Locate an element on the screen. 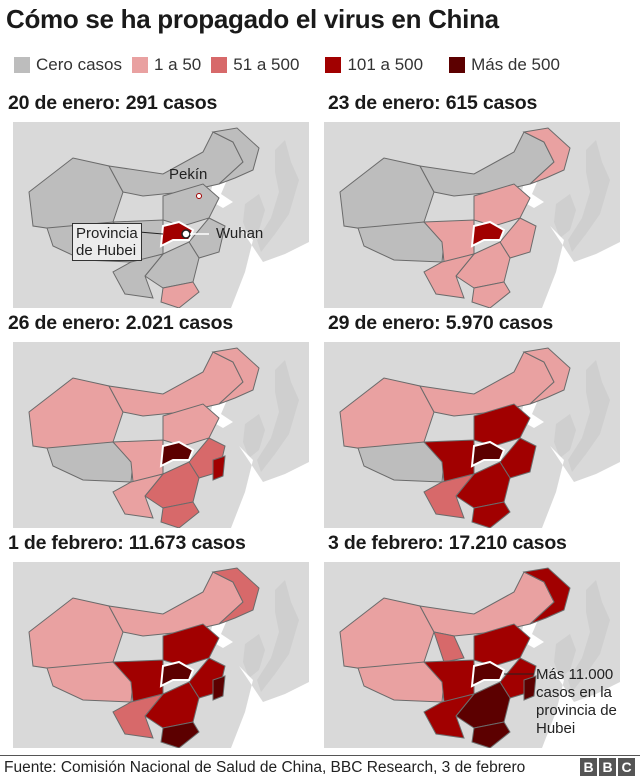  logo-letter: C is located at coordinates (626, 767).